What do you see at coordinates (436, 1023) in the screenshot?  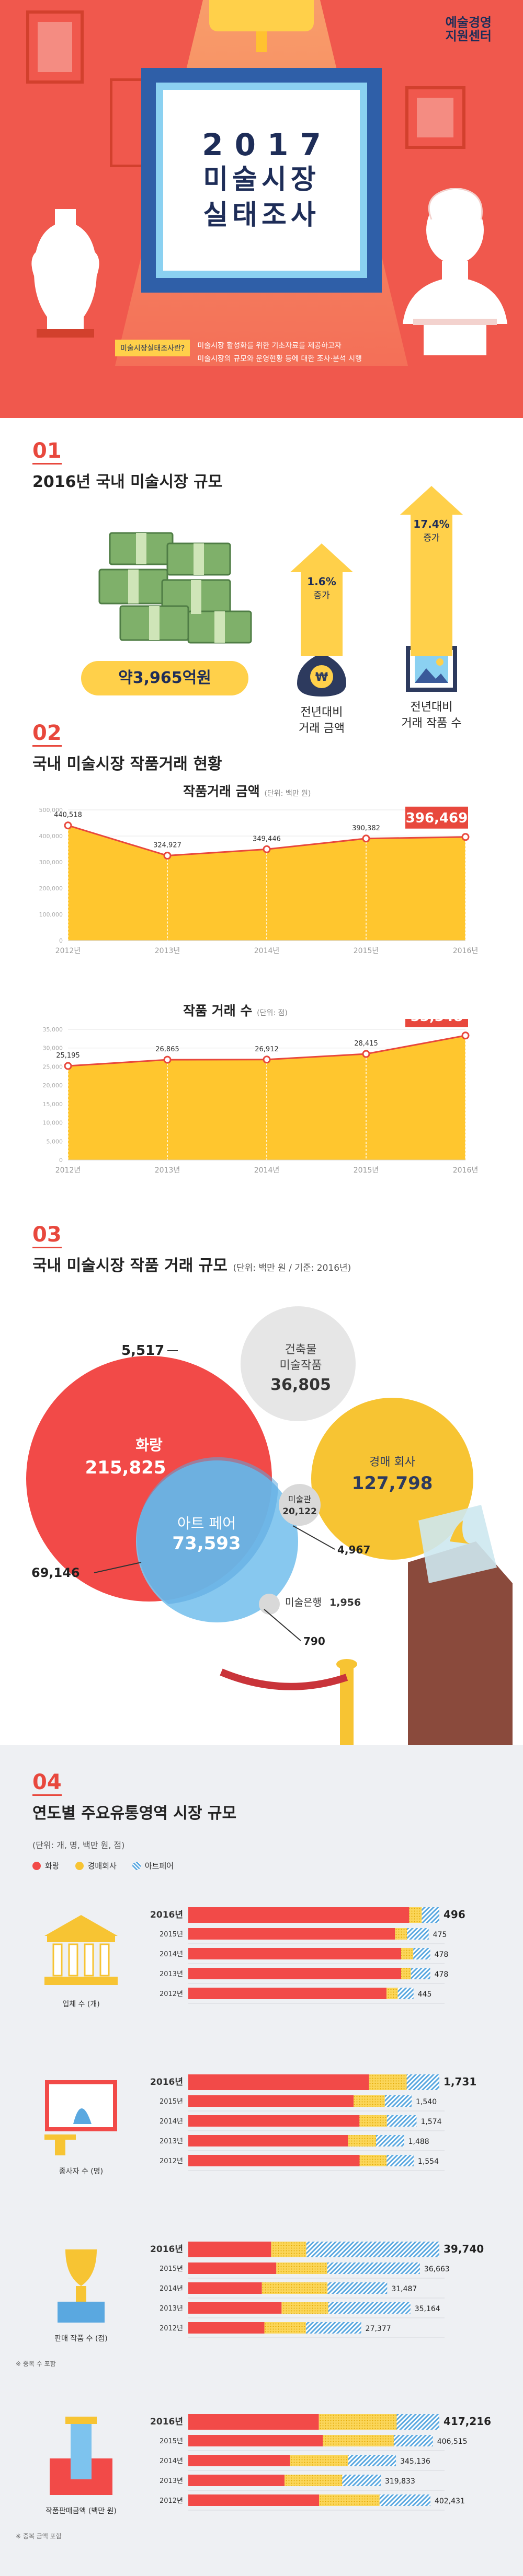 I see `highlight-label-bg` at bounding box center [436, 1023].